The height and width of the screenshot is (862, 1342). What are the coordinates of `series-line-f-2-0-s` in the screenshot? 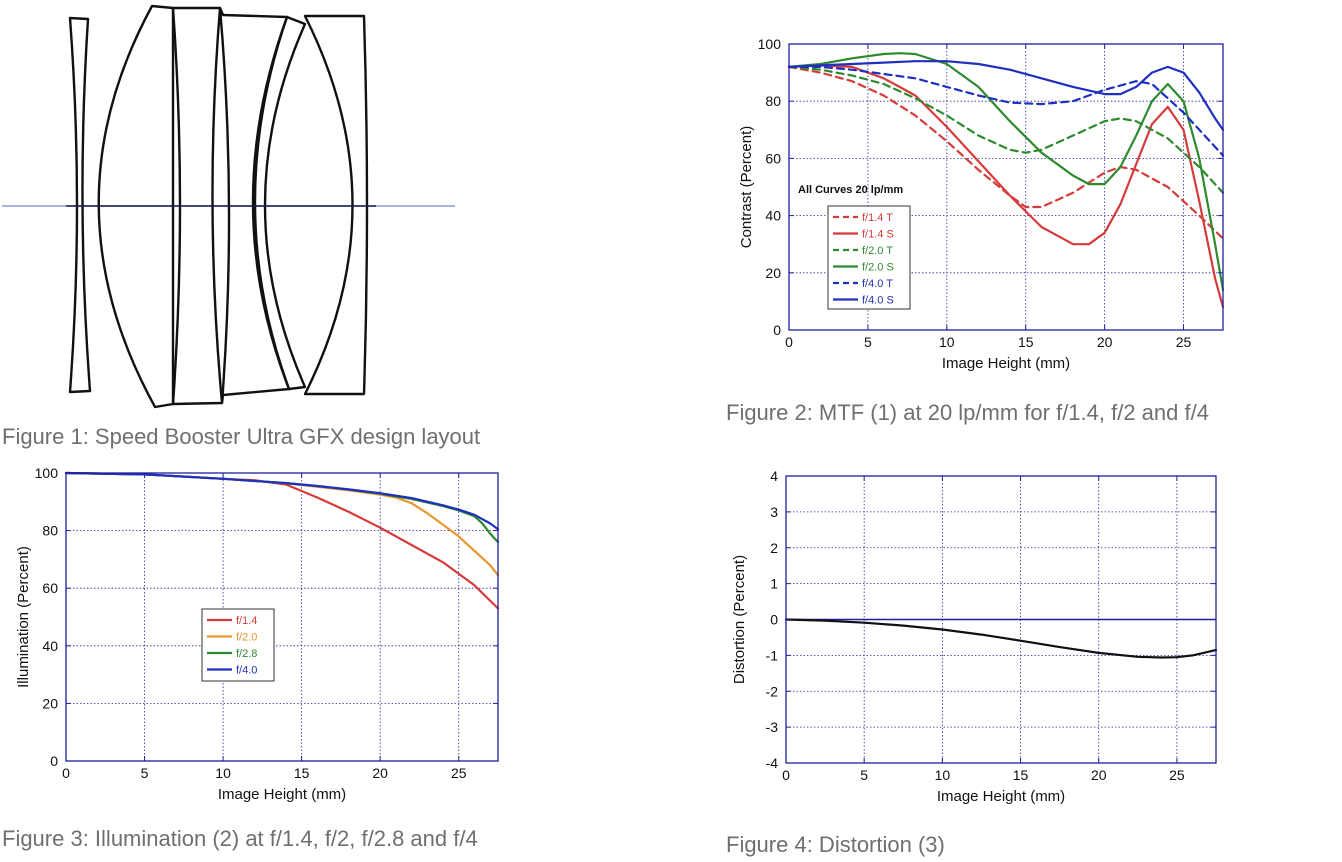 It's located at (1006, 172).